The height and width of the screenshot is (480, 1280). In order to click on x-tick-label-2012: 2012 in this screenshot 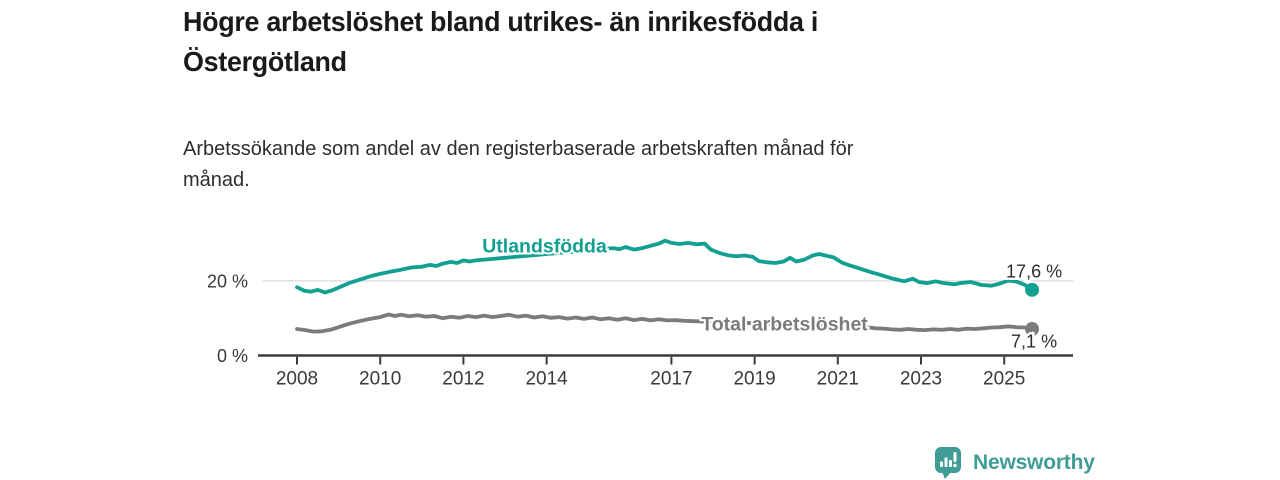, I will do `click(463, 379)`.